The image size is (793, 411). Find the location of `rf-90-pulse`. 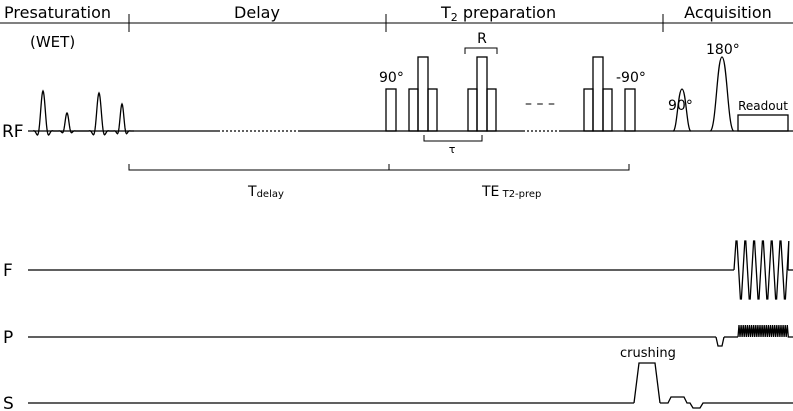

rf-90-pulse is located at coordinates (391, 110).